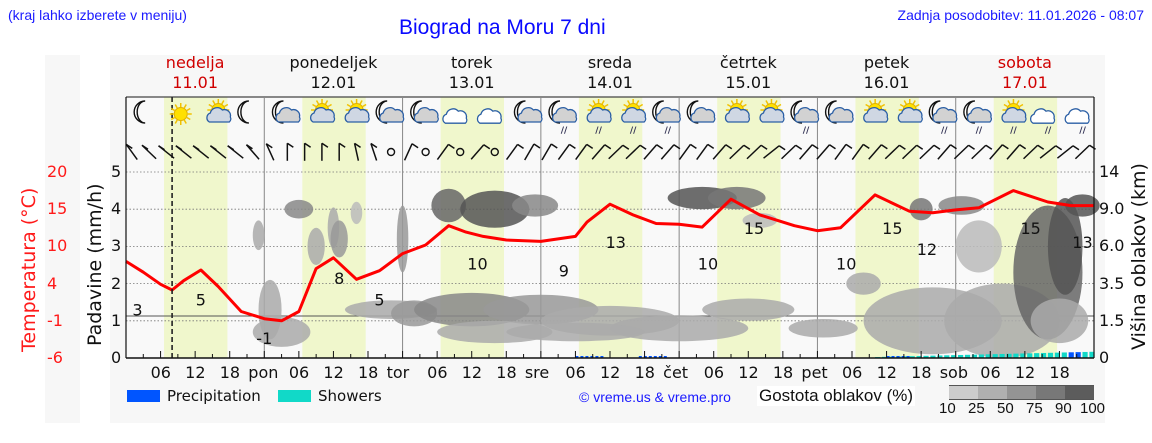 This screenshot has height=443, width=1152. What do you see at coordinates (264, 338) in the screenshot?
I see `svg-text: -1` at bounding box center [264, 338].